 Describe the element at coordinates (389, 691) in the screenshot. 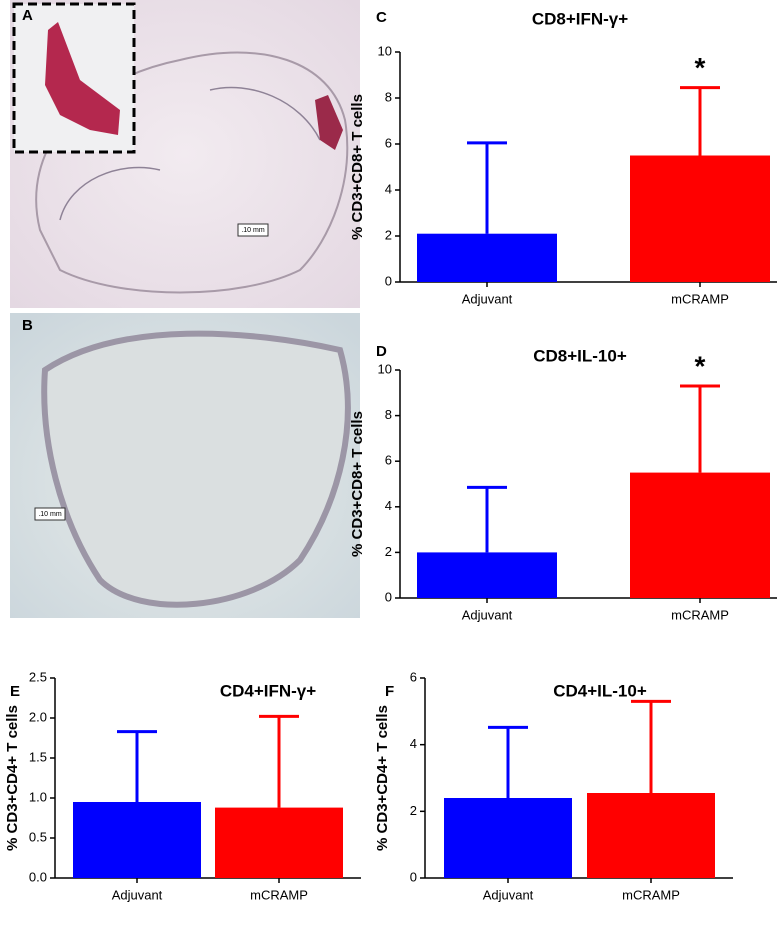

I see `panel-label: F` at that location.